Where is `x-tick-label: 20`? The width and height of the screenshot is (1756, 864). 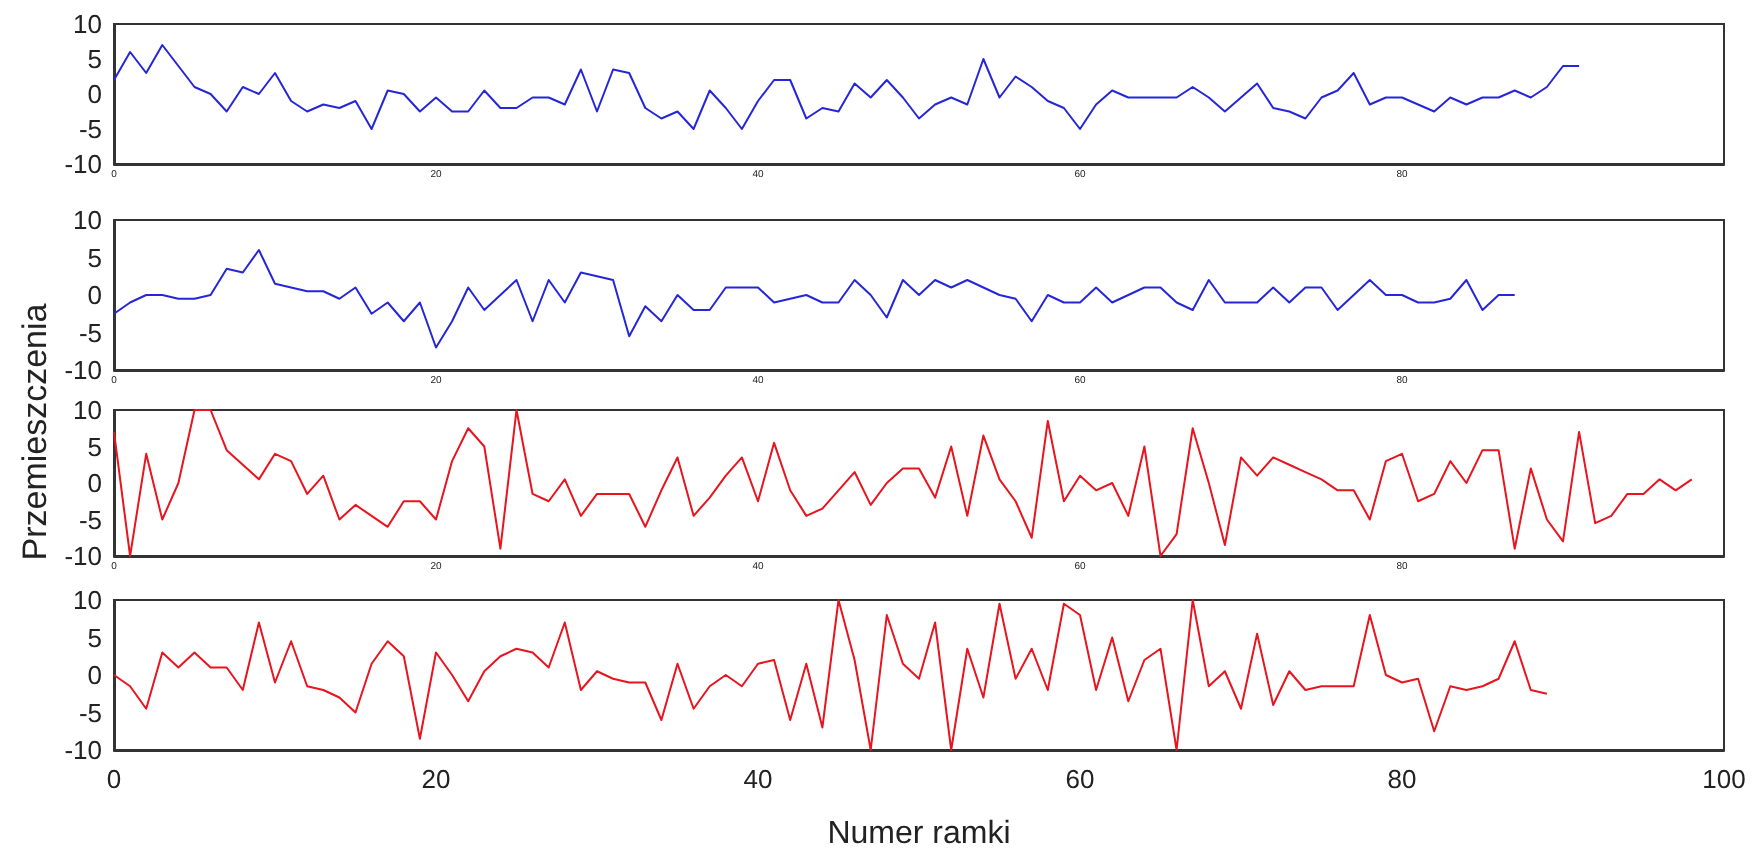 x-tick-label: 20 is located at coordinates (436, 779).